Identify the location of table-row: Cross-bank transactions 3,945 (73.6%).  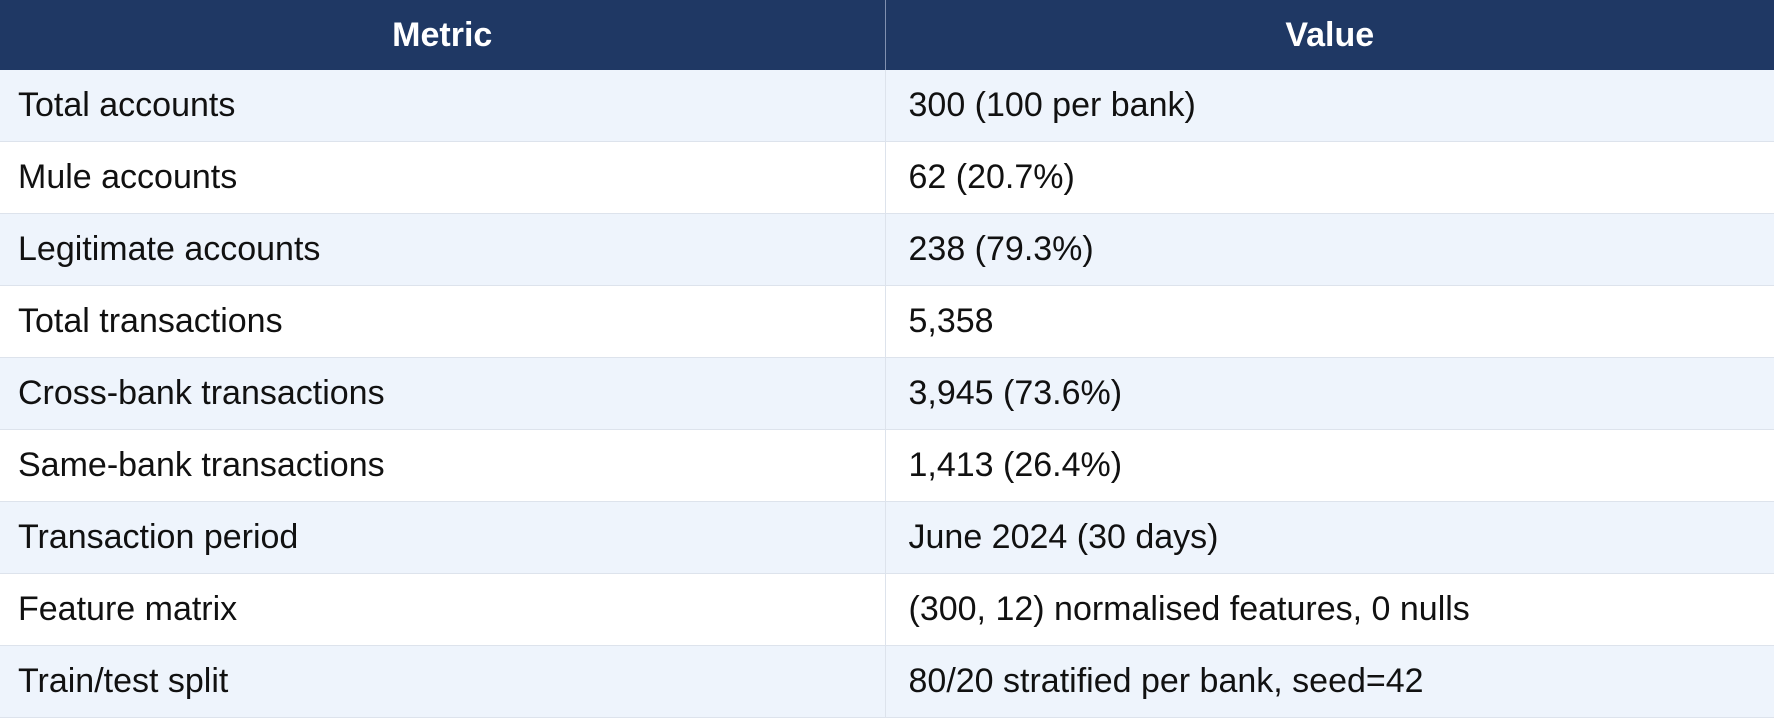
(887, 393).